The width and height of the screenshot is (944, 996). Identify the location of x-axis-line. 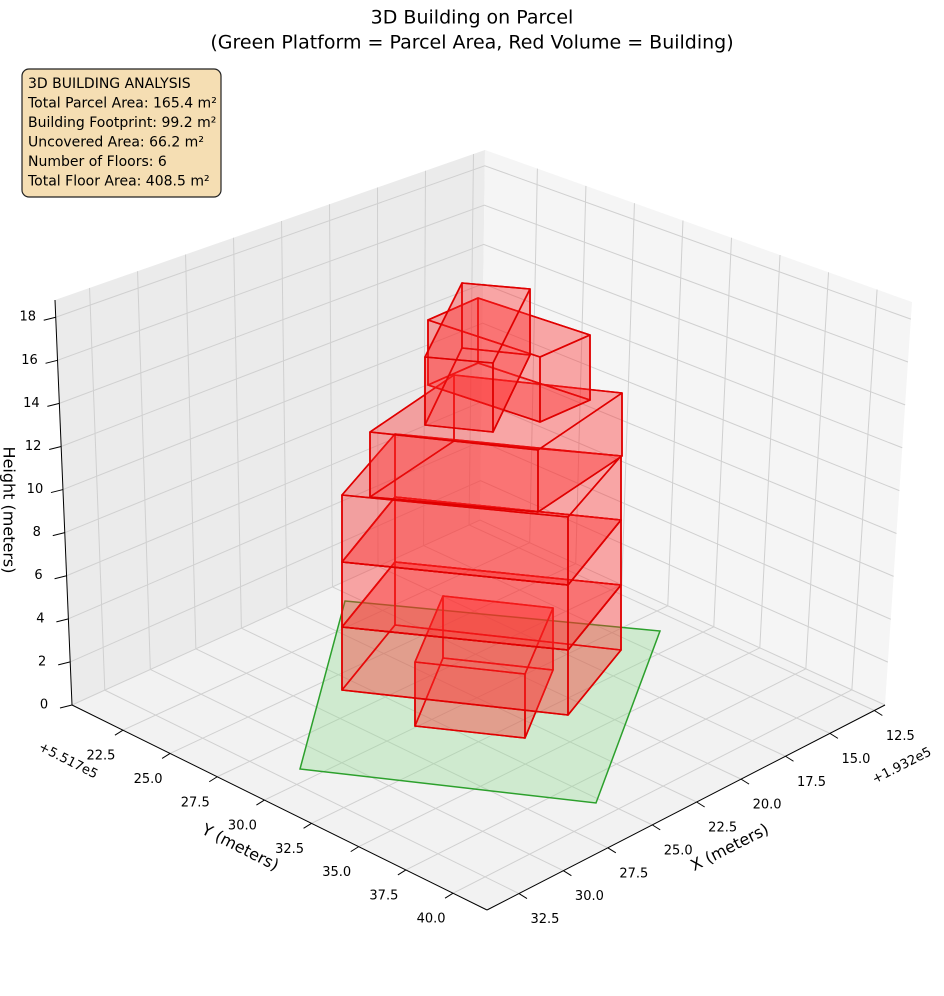
(686, 807).